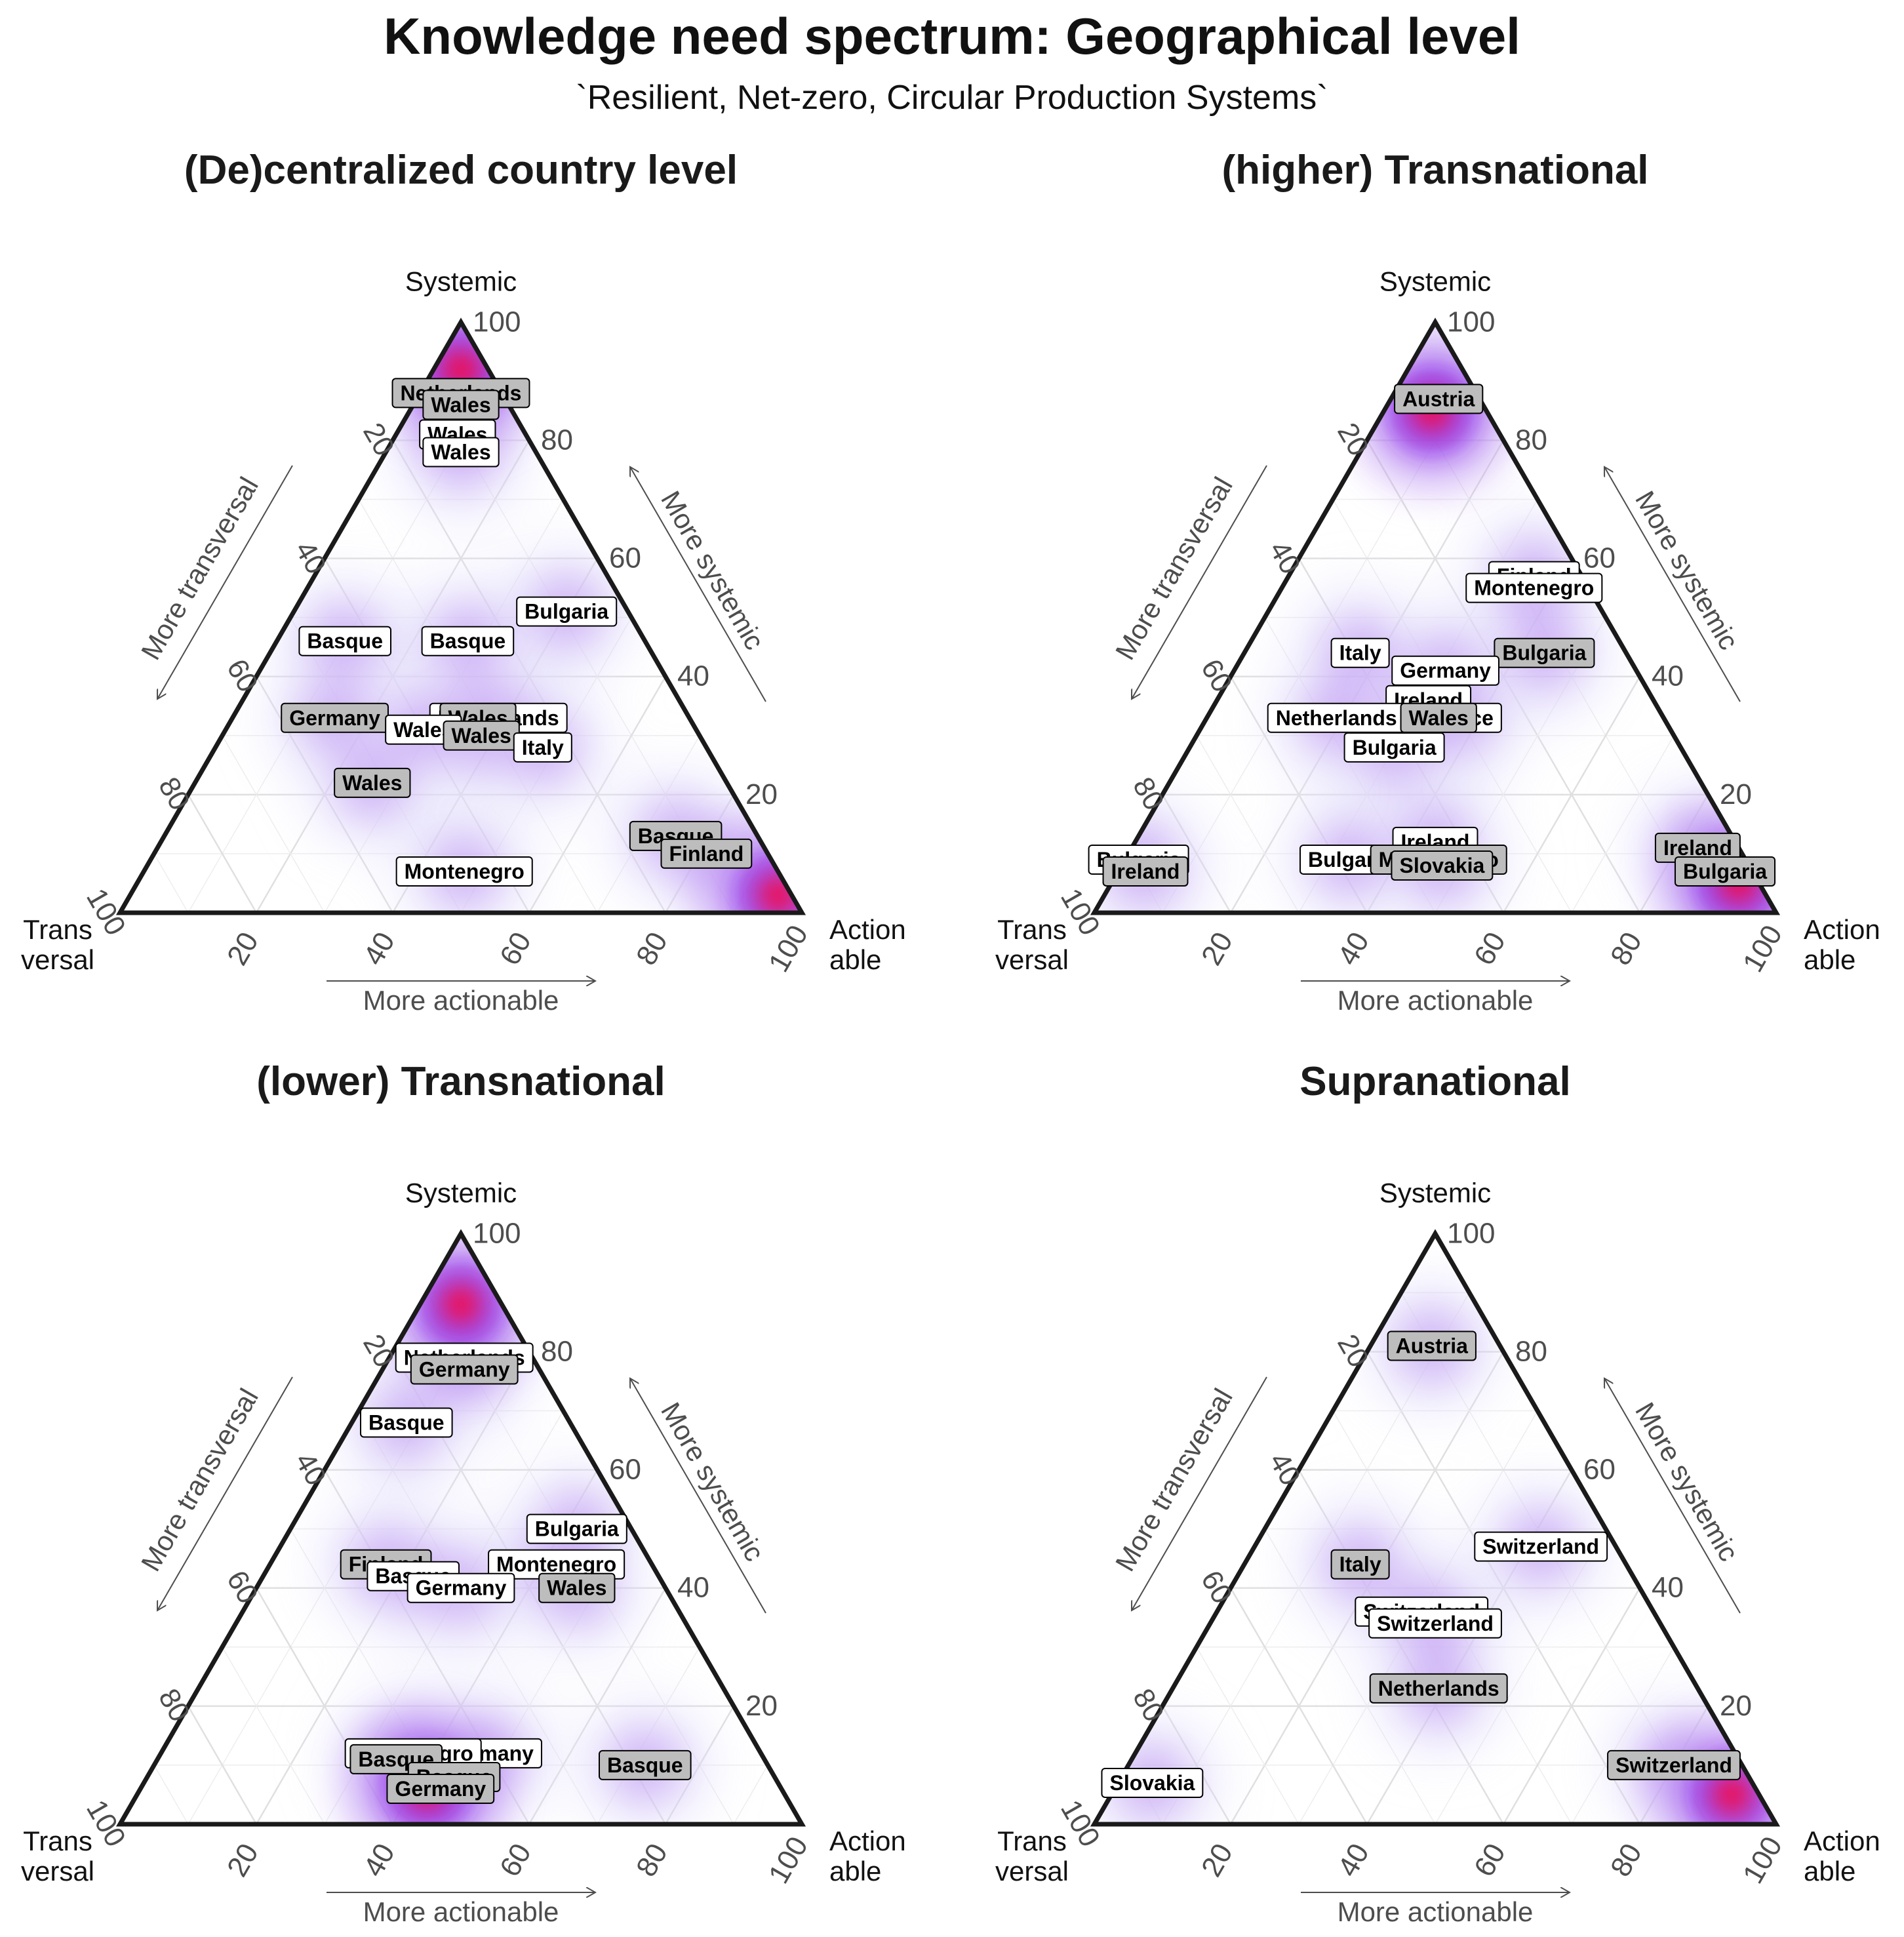 This screenshot has height=1937, width=1904. What do you see at coordinates (1544, 653) in the screenshot?
I see `point-label: Bulgaria` at bounding box center [1544, 653].